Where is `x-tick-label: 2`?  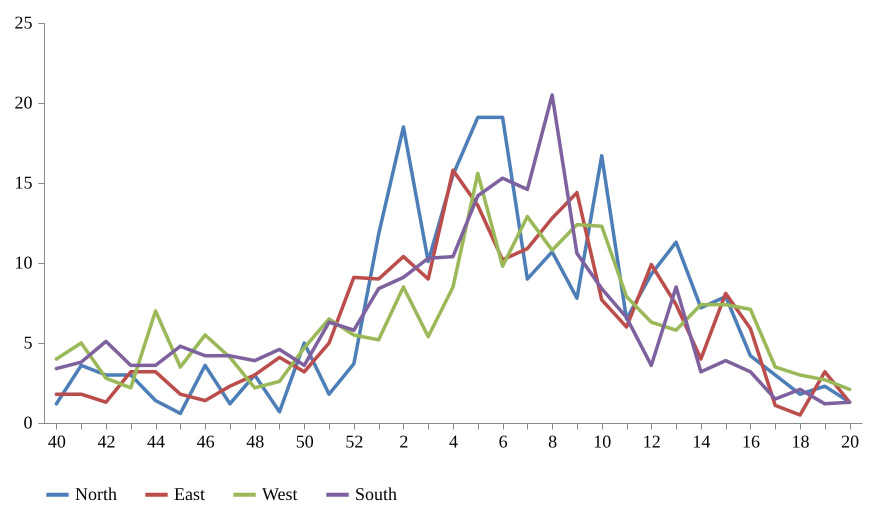 x-tick-label: 2 is located at coordinates (403, 442).